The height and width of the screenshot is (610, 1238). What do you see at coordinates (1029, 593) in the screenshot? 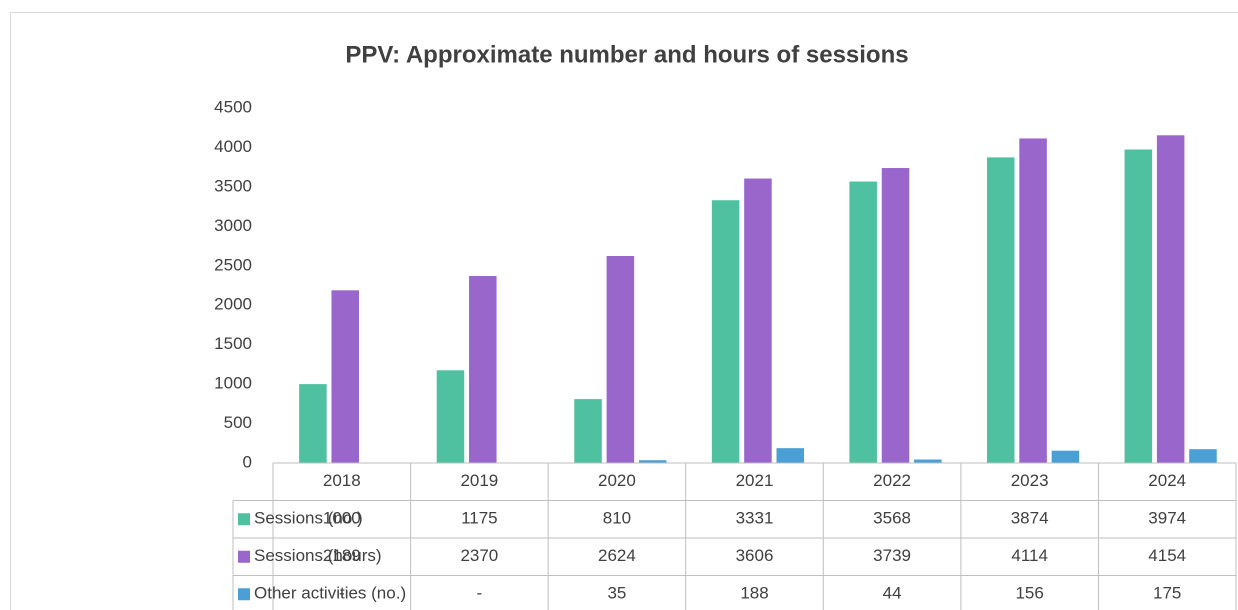
I see `table-value: 156` at bounding box center [1029, 593].